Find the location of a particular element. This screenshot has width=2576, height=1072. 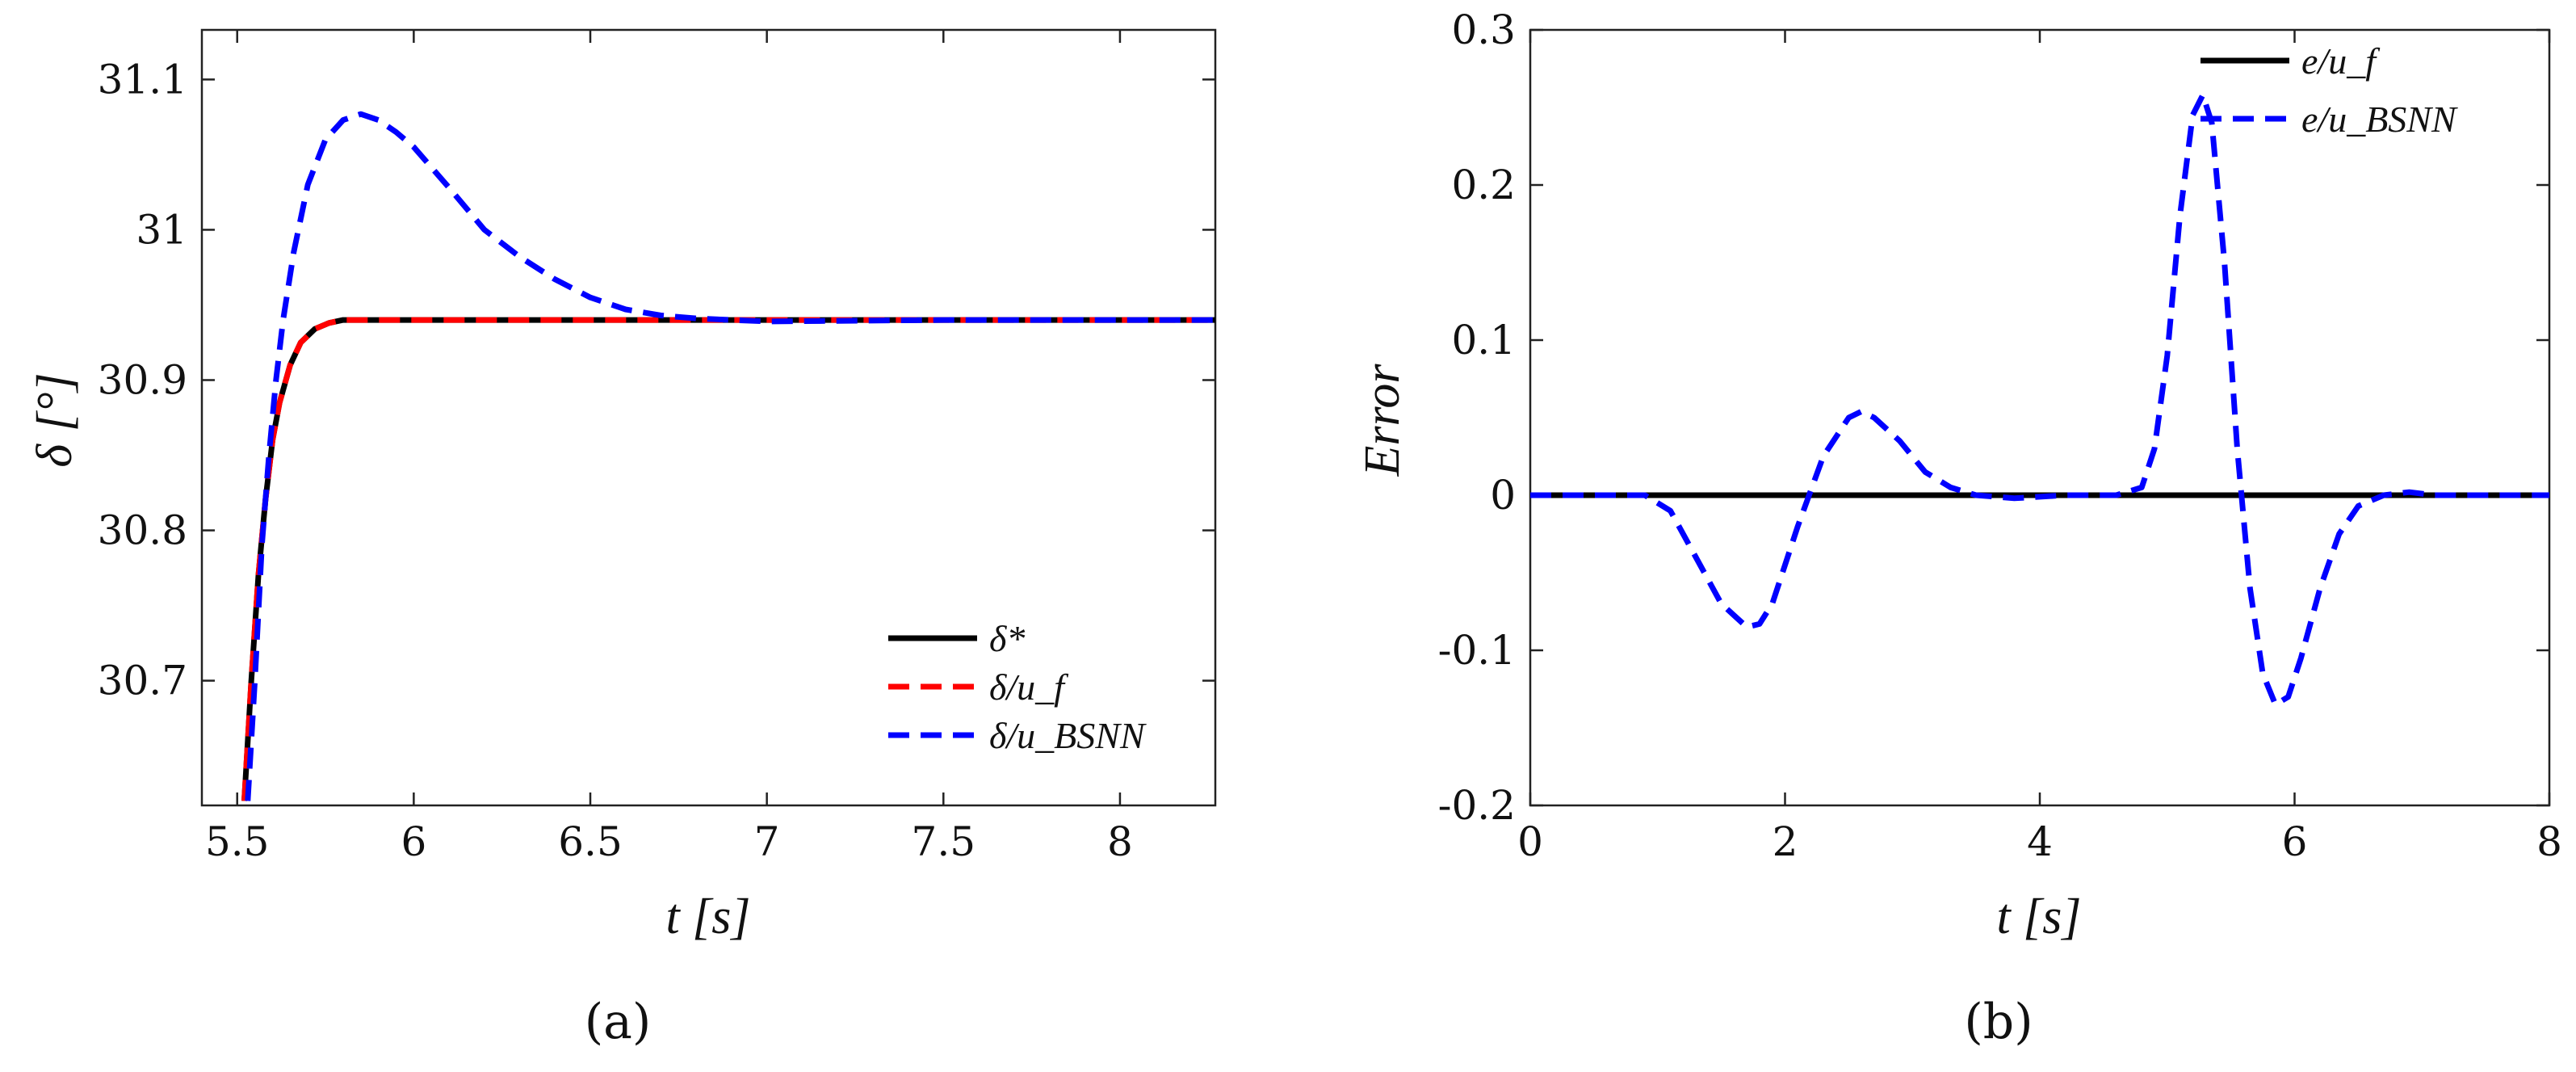

x-tick-label: 4 is located at coordinates (2040, 841).